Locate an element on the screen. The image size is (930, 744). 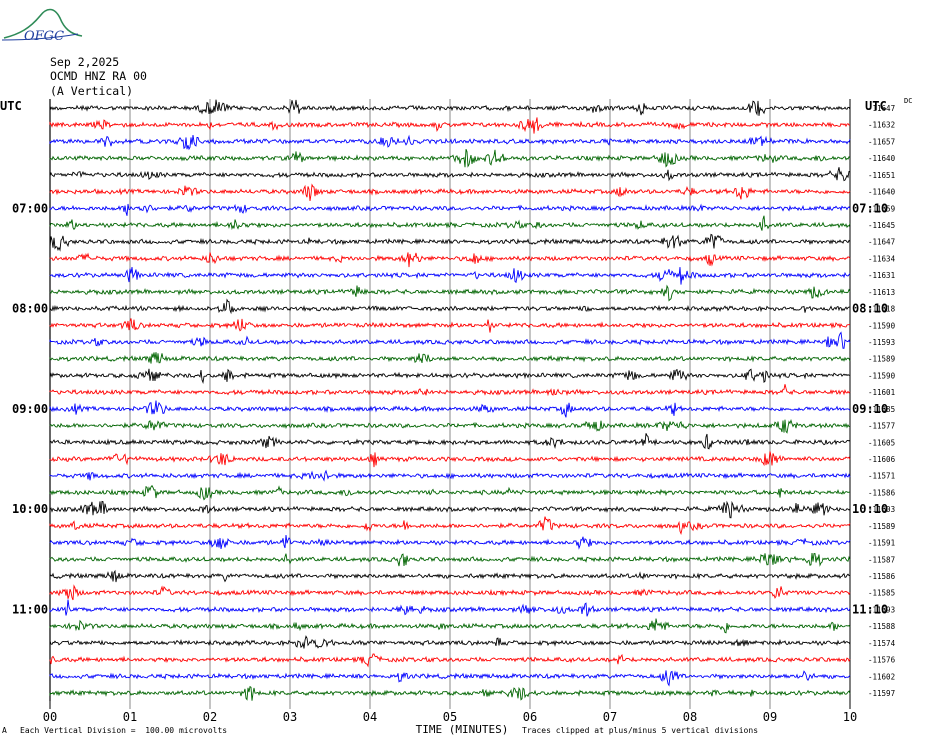
right-time-label: 07:10 is located at coordinates (870, 208).